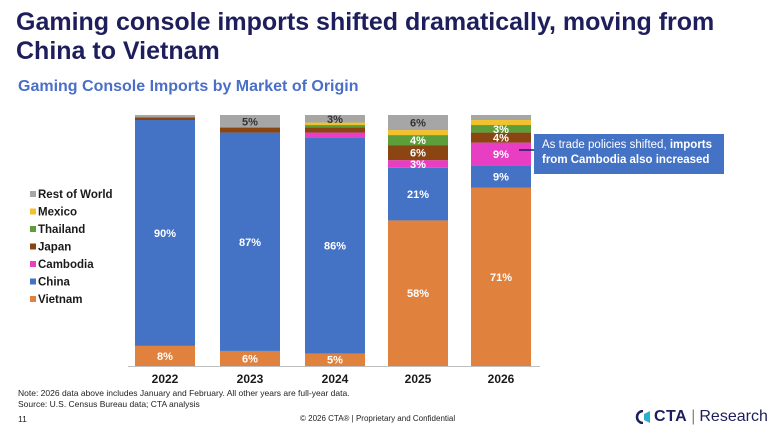 Image resolution: width=768 pixels, height=431 pixels. I want to click on bar-segment-vietnam-2022, so click(165, 355).